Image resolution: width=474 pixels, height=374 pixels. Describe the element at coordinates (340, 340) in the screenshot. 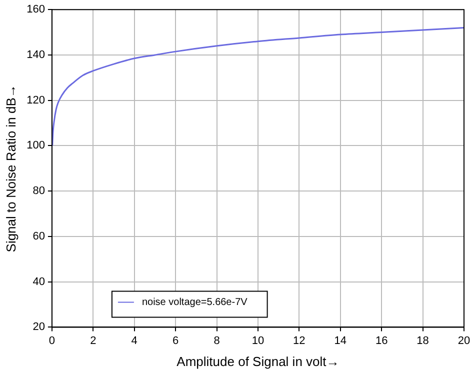

I see `x-tick-label: 14` at that location.